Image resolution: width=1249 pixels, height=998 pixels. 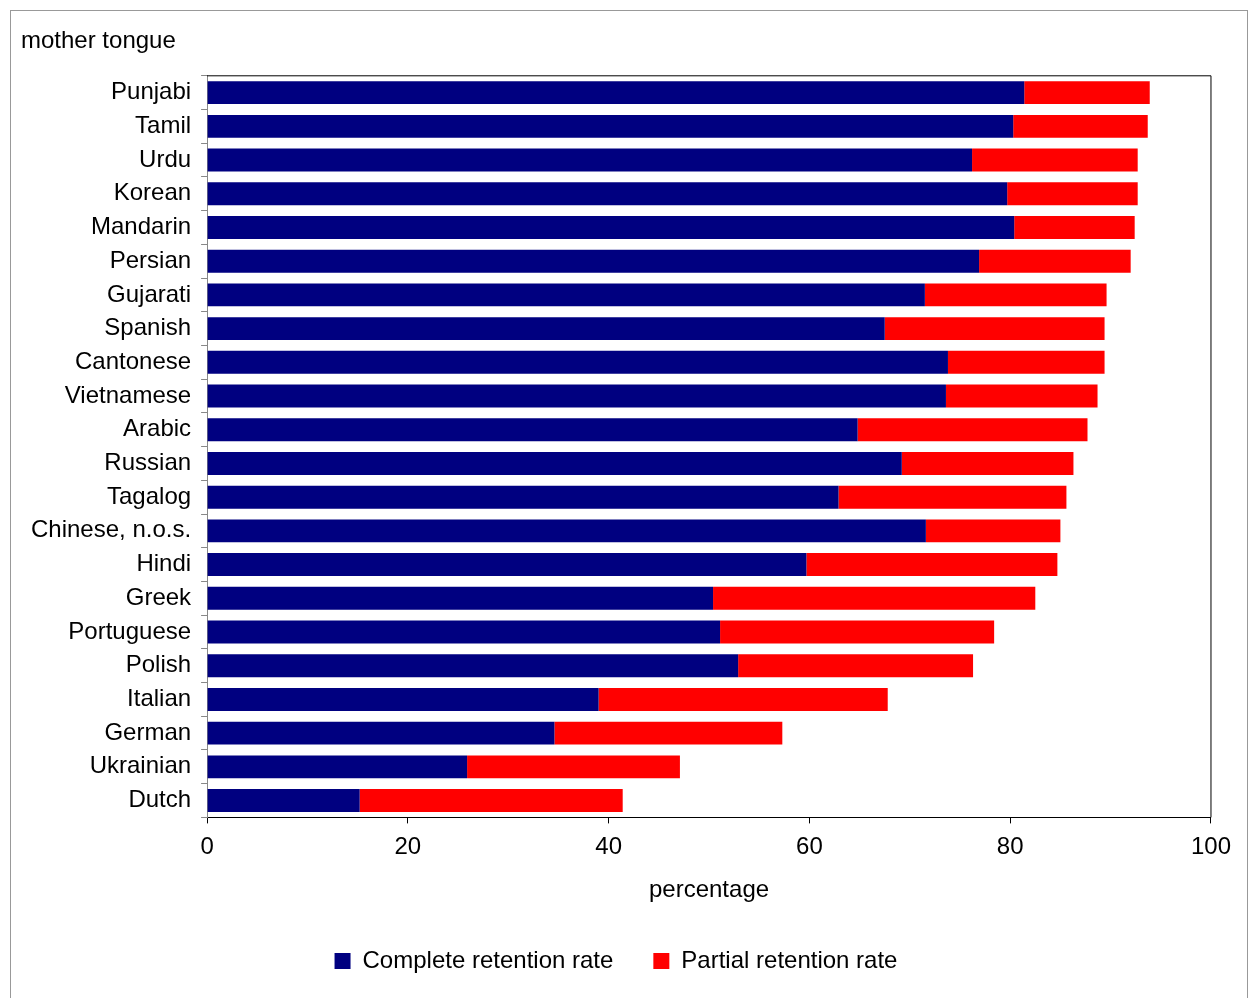 What do you see at coordinates (149, 293) in the screenshot?
I see `y-tick-label: Gujarati` at bounding box center [149, 293].